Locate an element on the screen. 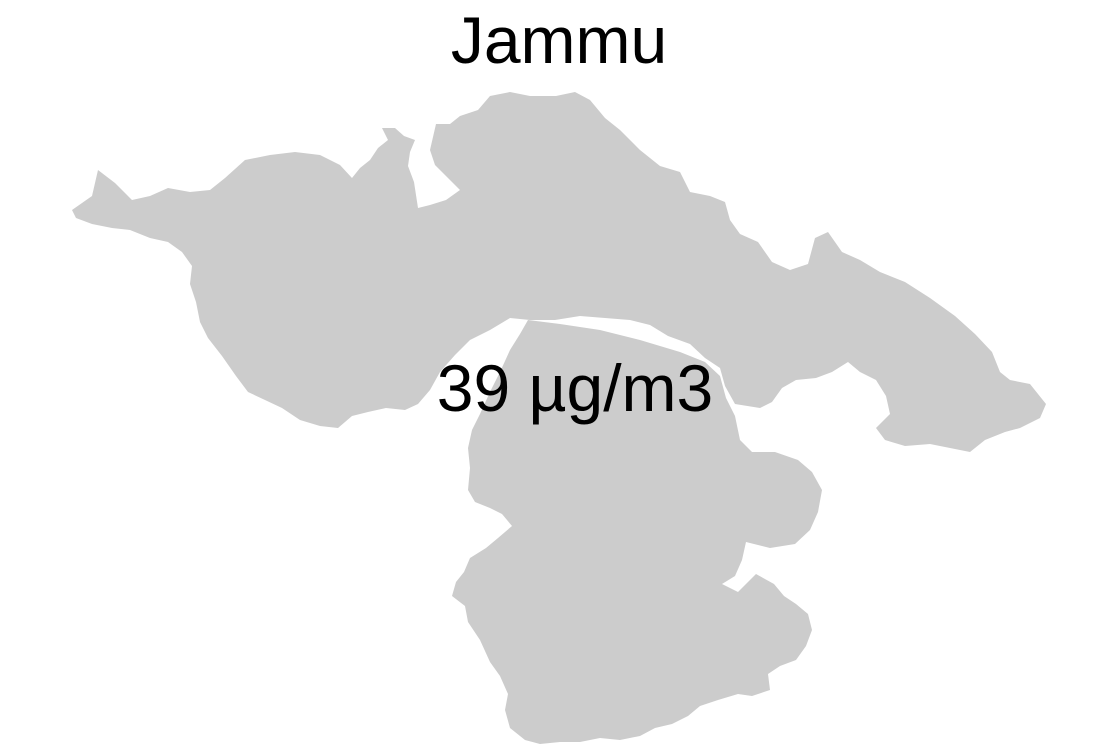 The image size is (1118, 751). map-title: Jammu is located at coordinates (559, 40).